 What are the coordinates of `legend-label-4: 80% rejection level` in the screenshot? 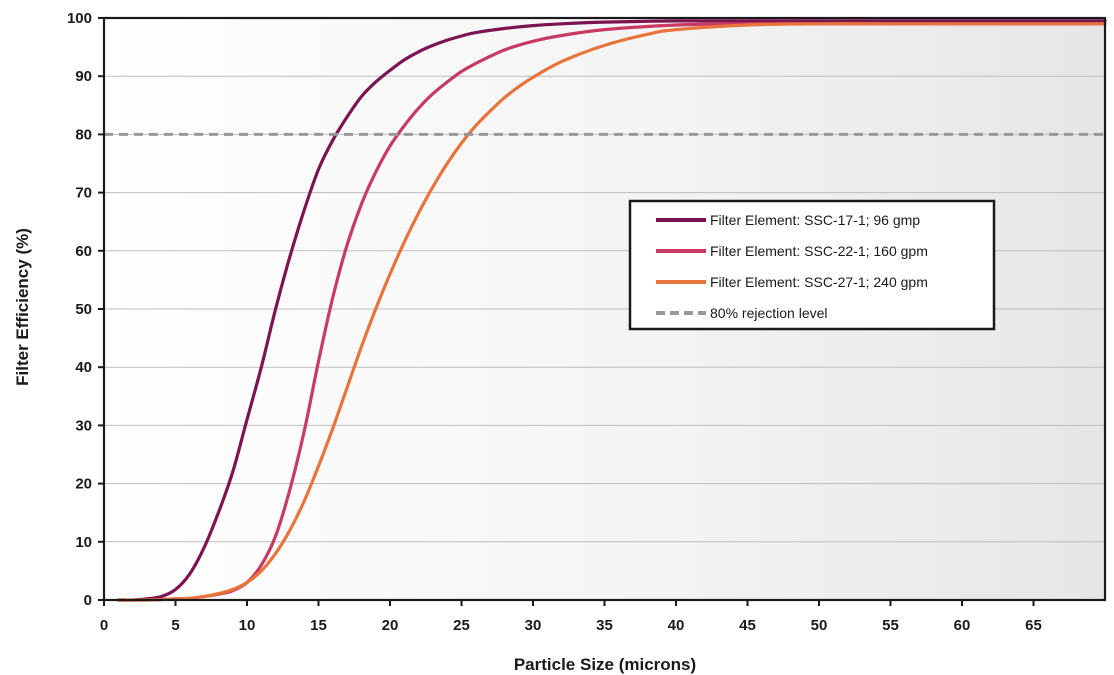 It's located at (769, 313).